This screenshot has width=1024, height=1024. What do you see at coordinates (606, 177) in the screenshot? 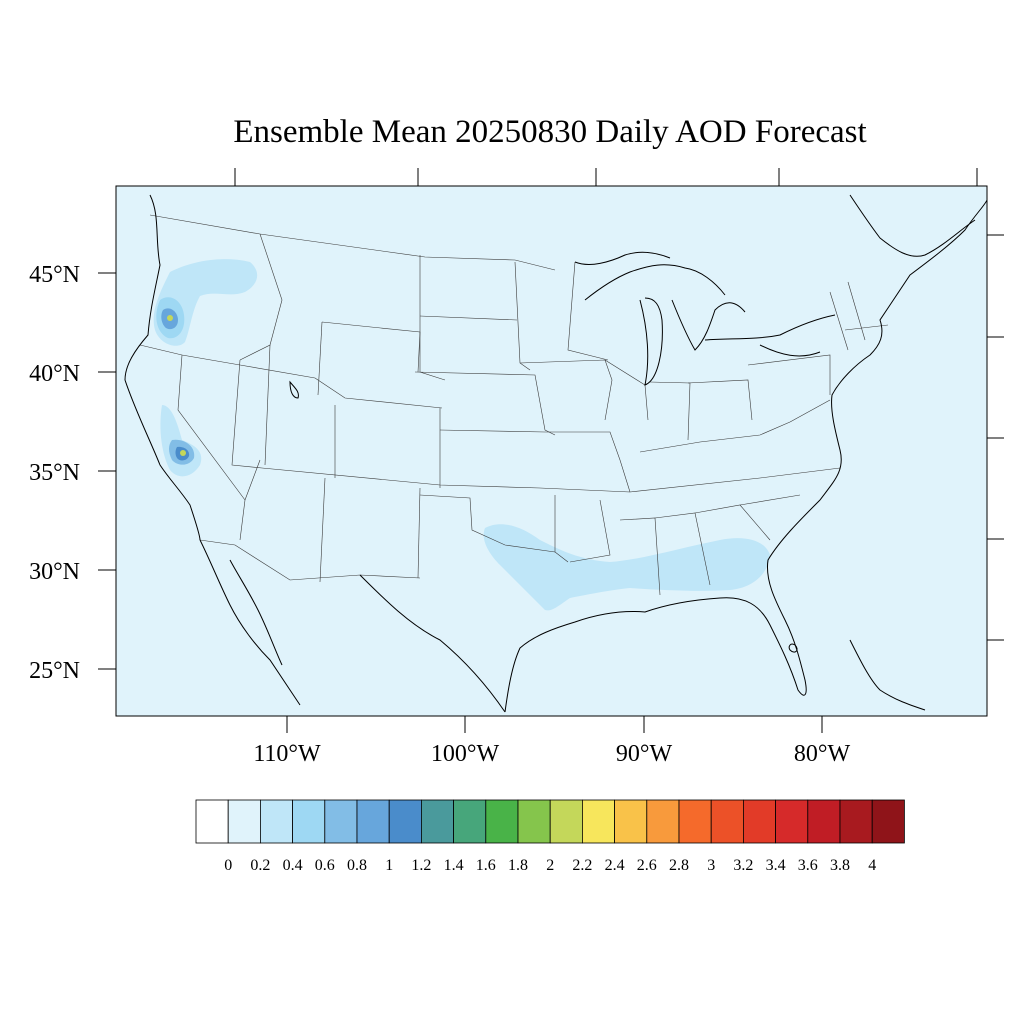
I see `top-ticks` at bounding box center [606, 177].